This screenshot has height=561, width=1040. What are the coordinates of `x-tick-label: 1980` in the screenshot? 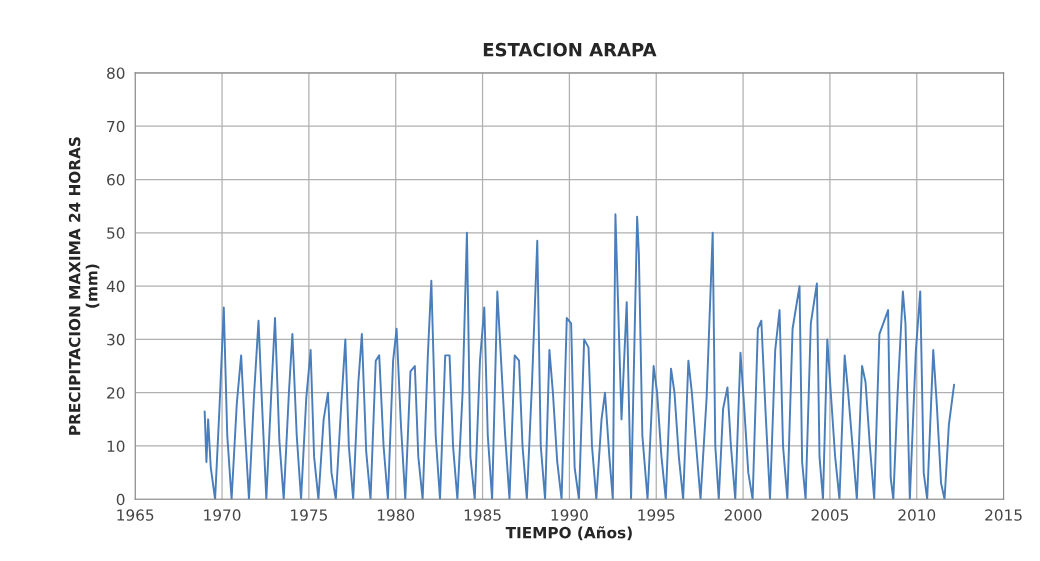 It's located at (396, 515).